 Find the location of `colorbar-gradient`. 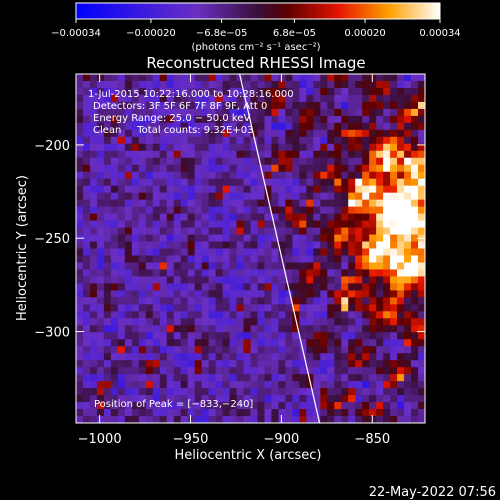

colorbar-gradient is located at coordinates (258, 11).